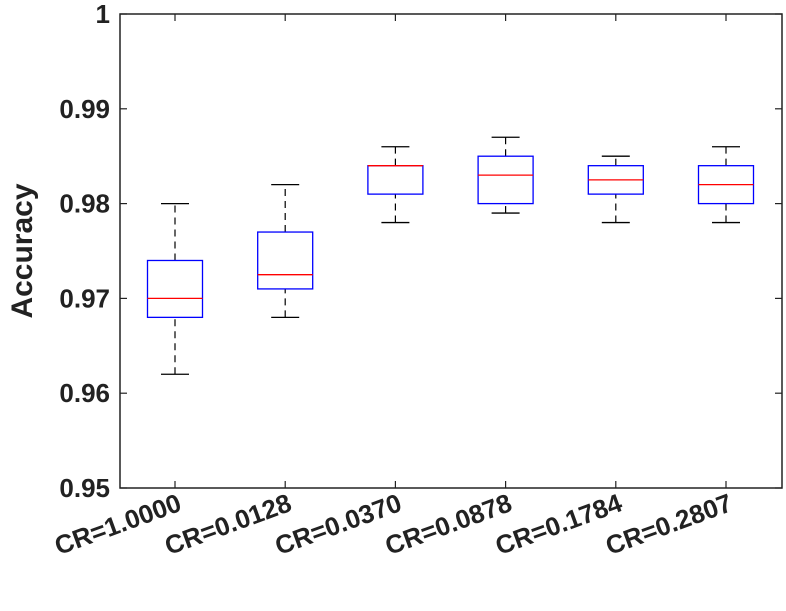 The image size is (786, 611). Describe the element at coordinates (84, 393) in the screenshot. I see `y-tick-label: 0.96` at that location.